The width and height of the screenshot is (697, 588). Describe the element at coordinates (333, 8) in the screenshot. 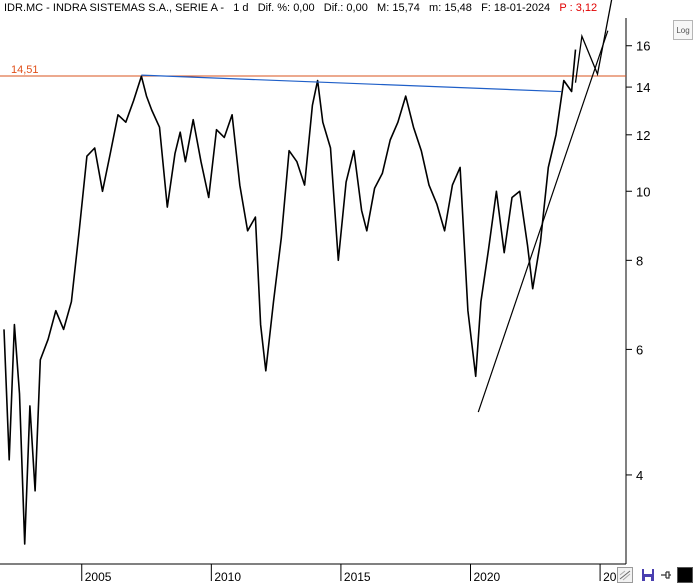

I see `dif-label: Dif.:` at that location.